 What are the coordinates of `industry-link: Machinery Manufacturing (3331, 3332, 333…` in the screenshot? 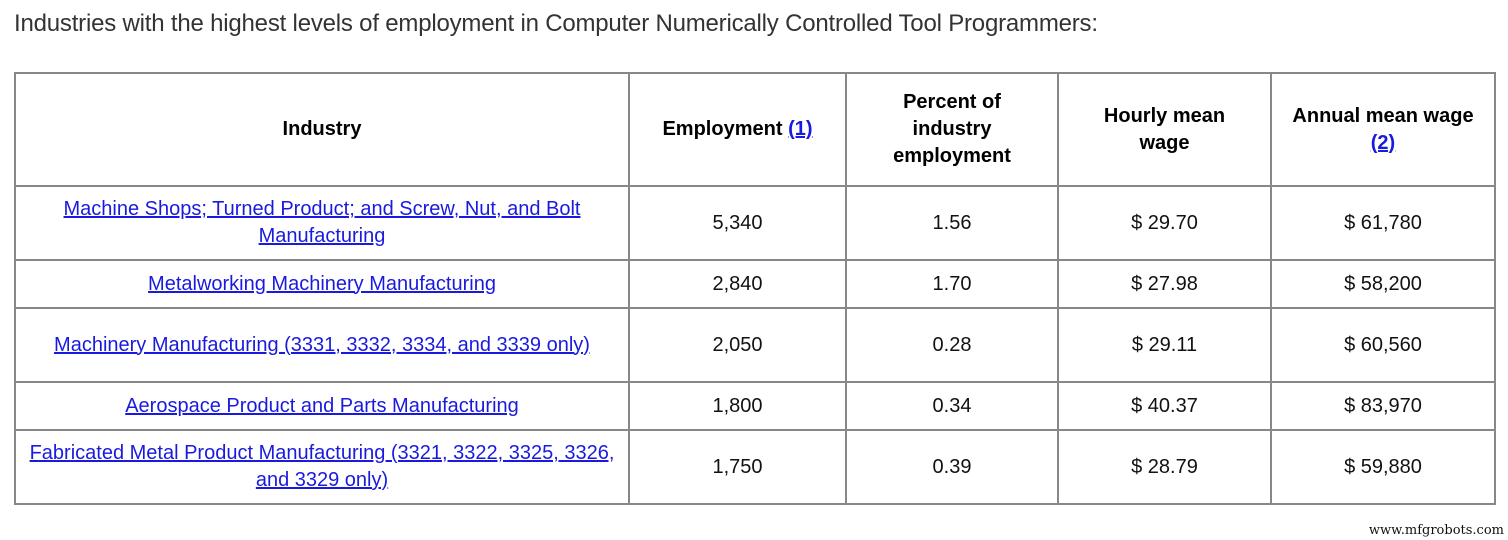 It's located at (322, 344).